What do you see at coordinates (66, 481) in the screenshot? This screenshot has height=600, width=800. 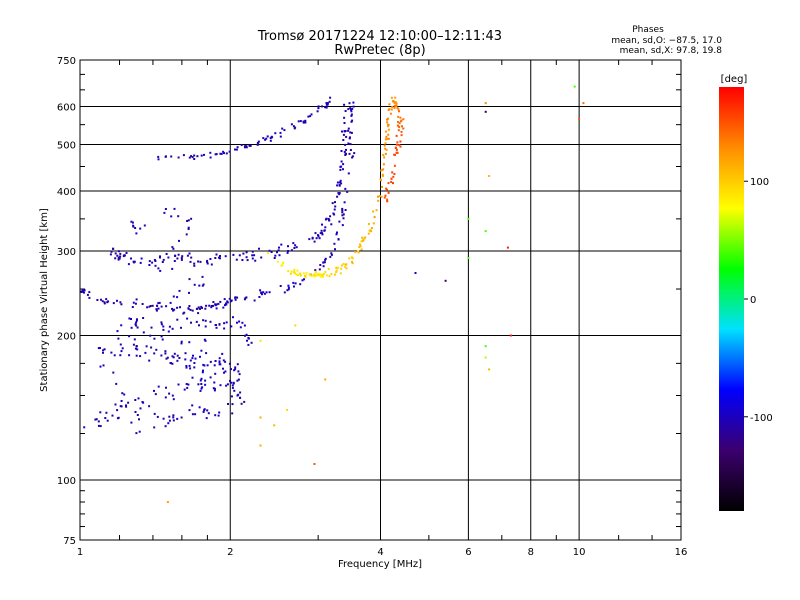 I see `y-tick-label: 100` at bounding box center [66, 481].